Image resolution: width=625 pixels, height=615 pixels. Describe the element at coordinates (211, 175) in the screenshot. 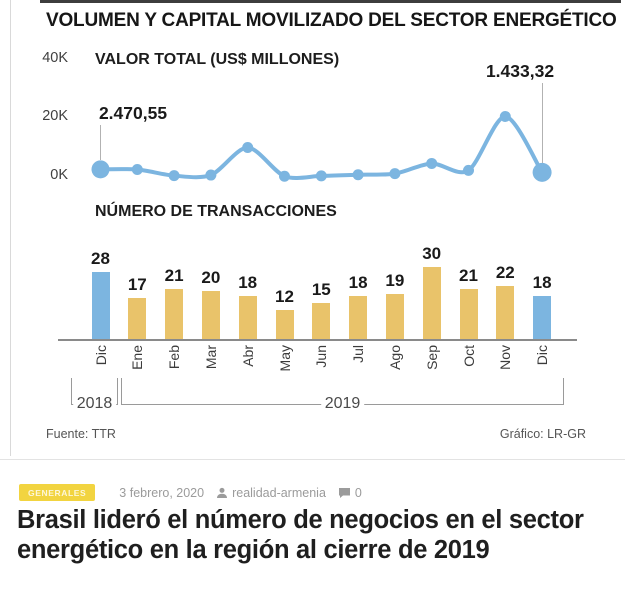

I see `line-point-Mar` at that location.